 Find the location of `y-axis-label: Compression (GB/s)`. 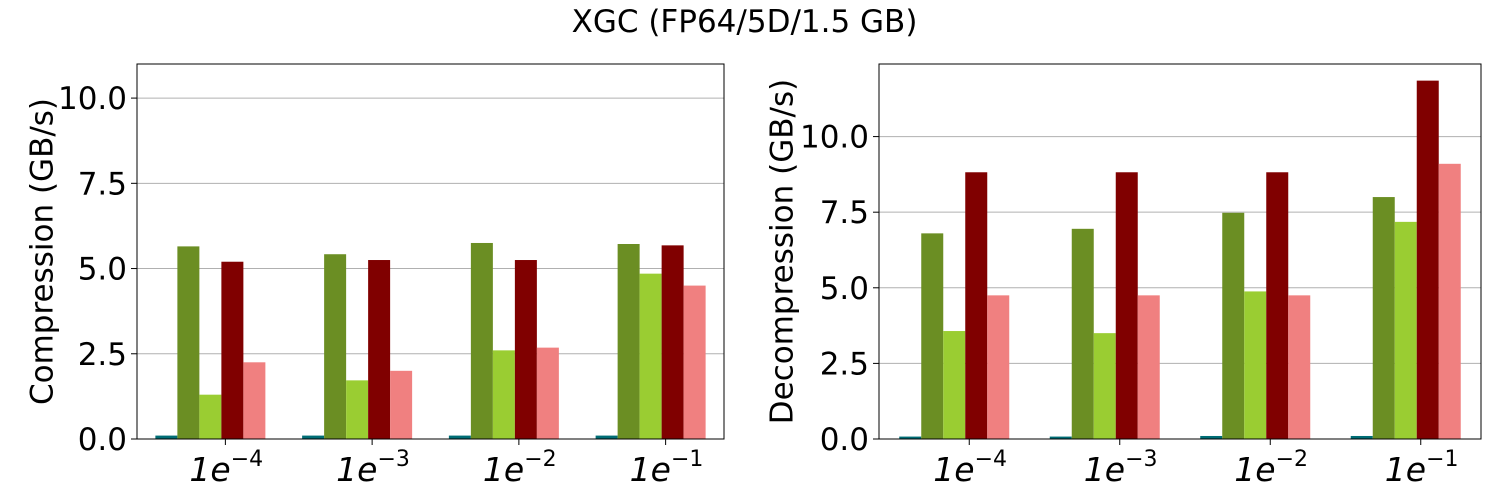

y-axis-label: Compression (GB/s) is located at coordinates (43, 251).